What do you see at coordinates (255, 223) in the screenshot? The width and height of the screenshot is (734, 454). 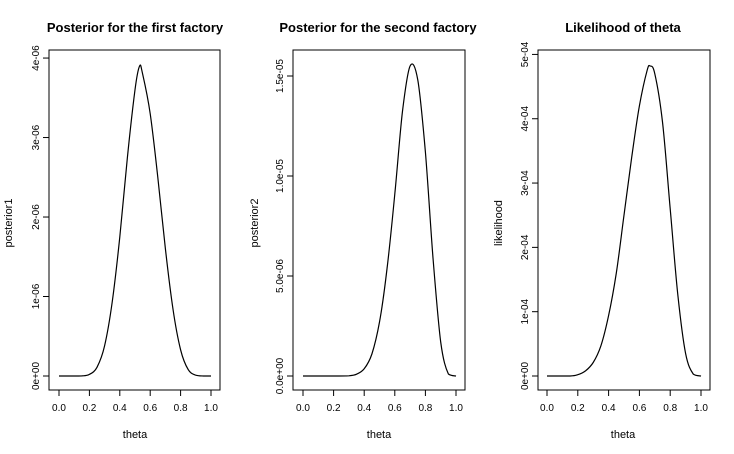 I see `y-axis-label: posterior2` at bounding box center [255, 223].